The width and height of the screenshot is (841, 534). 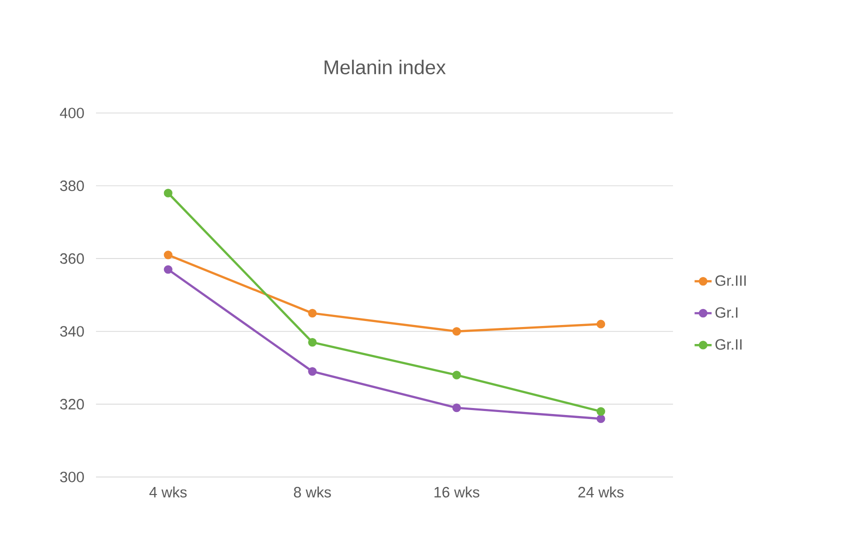 I want to click on x-tick-label: 8 wks, so click(x=312, y=492).